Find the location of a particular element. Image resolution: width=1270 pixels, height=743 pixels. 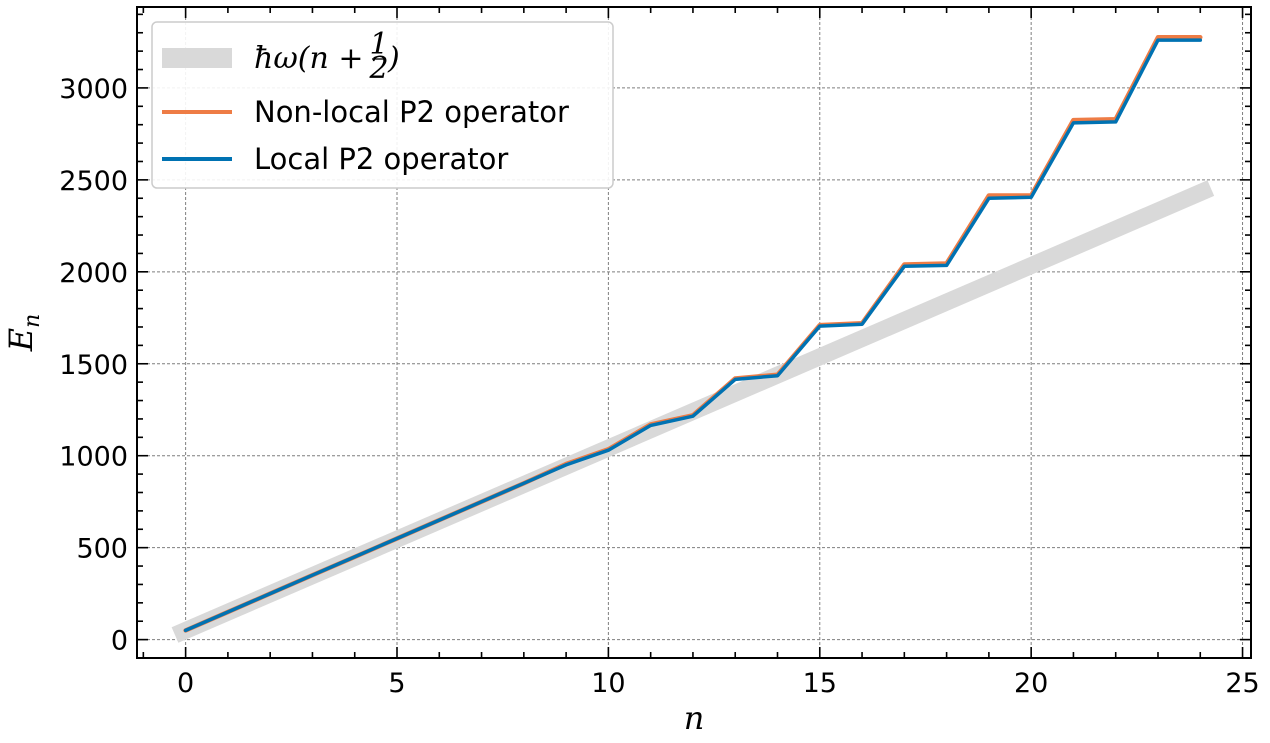

y-tick-label: 1500 is located at coordinates (93, 365).